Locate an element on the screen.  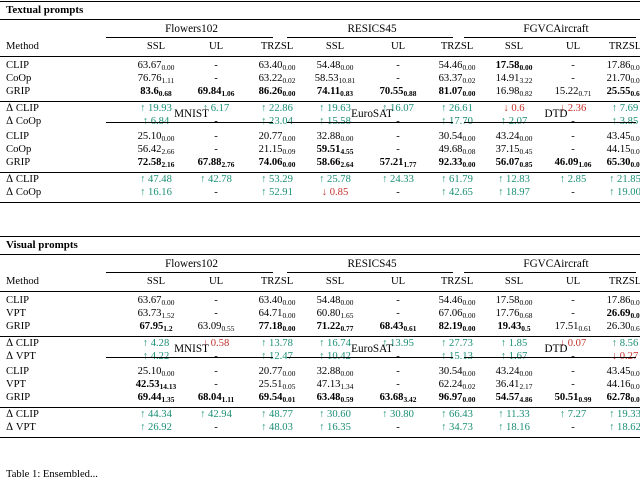
delta-value: 16.16 is located at coordinates (158, 192).